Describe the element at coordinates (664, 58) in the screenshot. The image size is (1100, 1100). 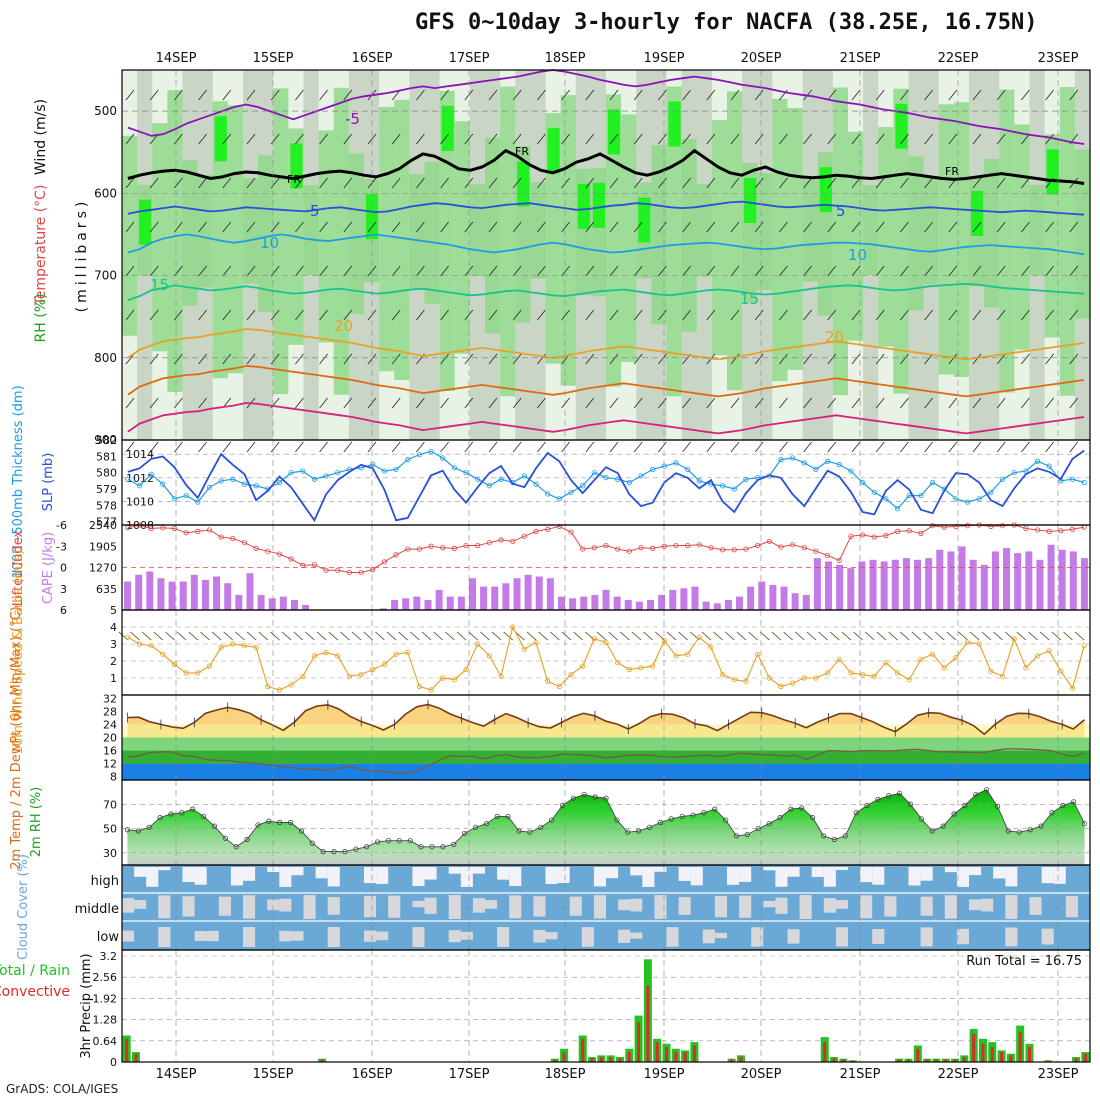
I see `date-label-top-5: 19SEP` at that location.